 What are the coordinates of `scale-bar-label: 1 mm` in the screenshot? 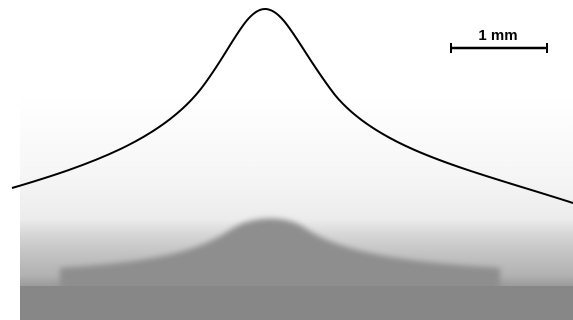 It's located at (497, 35).